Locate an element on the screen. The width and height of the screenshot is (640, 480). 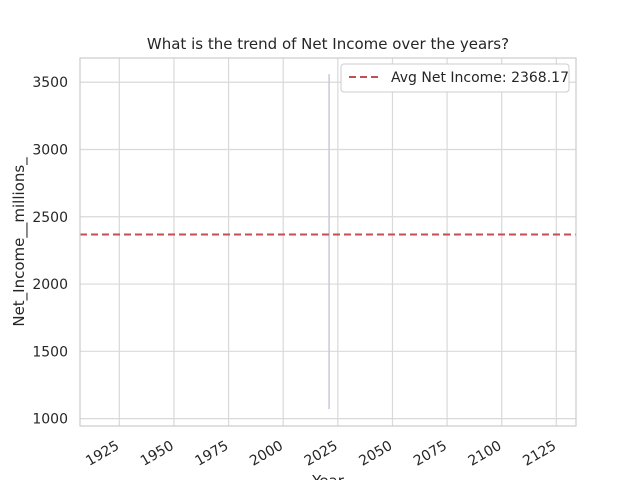
y-axis-title: Net_Income__millions_ is located at coordinates (19, 242).